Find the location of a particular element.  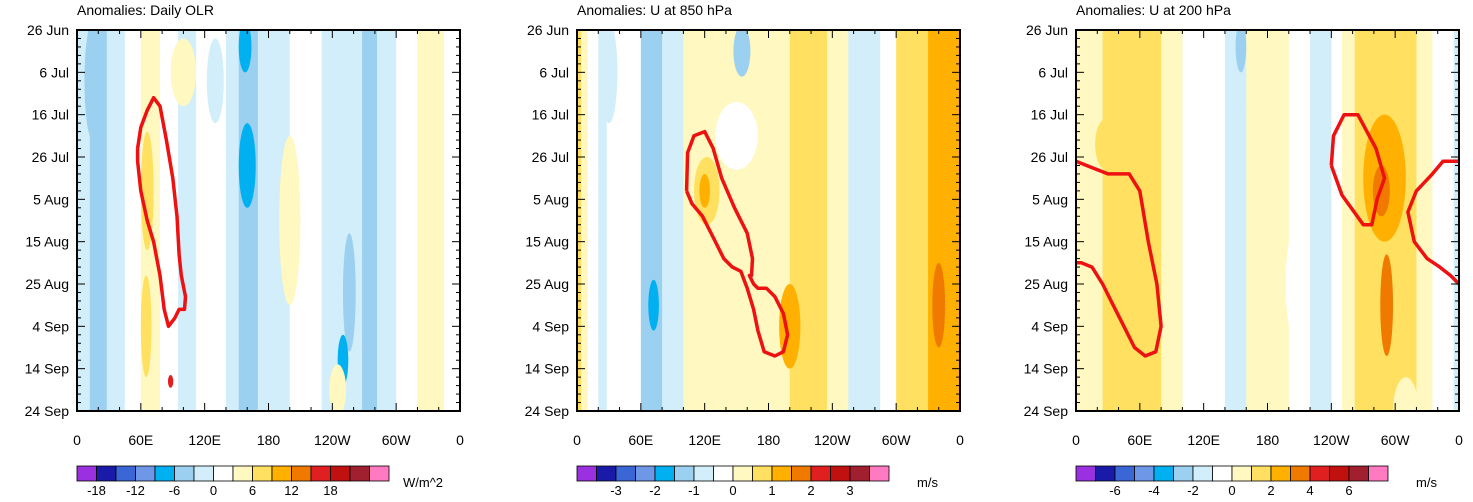

colorbar-label: -2 is located at coordinates (1193, 490).